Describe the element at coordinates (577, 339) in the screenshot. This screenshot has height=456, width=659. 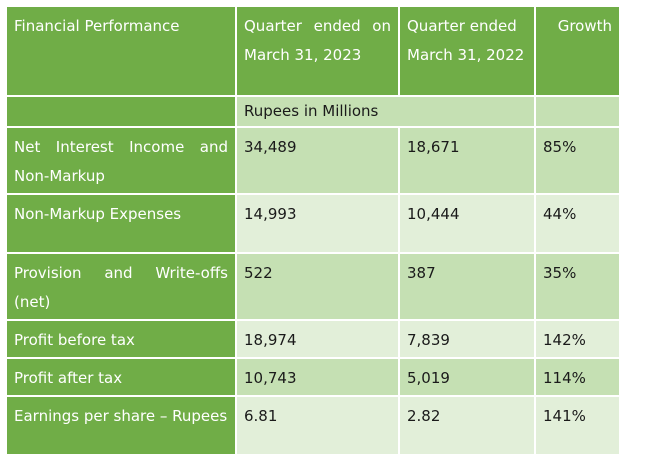
I see `value-growth: 142%` at that location.